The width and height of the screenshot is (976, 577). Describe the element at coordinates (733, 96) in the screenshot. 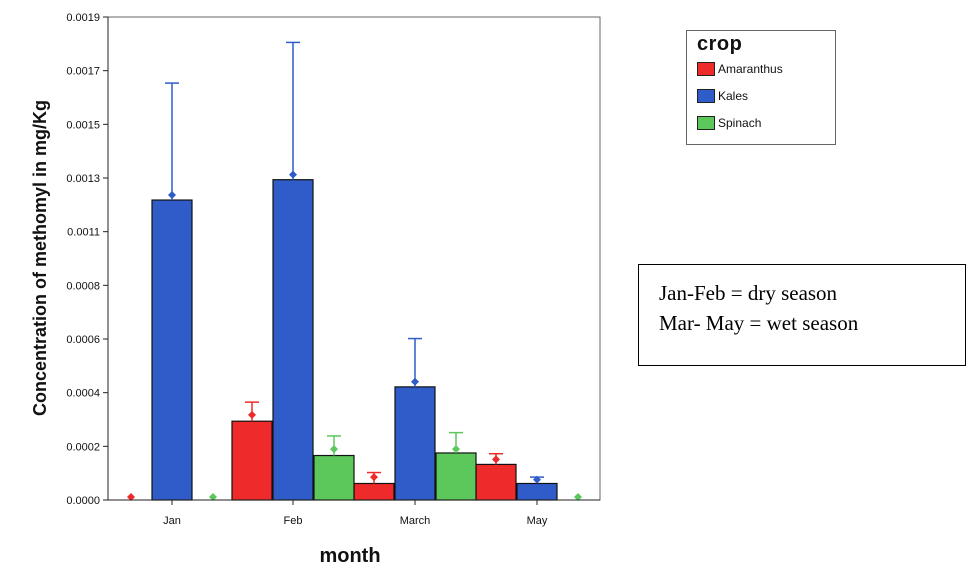

I see `legend-label-kales: Kales` at that location.